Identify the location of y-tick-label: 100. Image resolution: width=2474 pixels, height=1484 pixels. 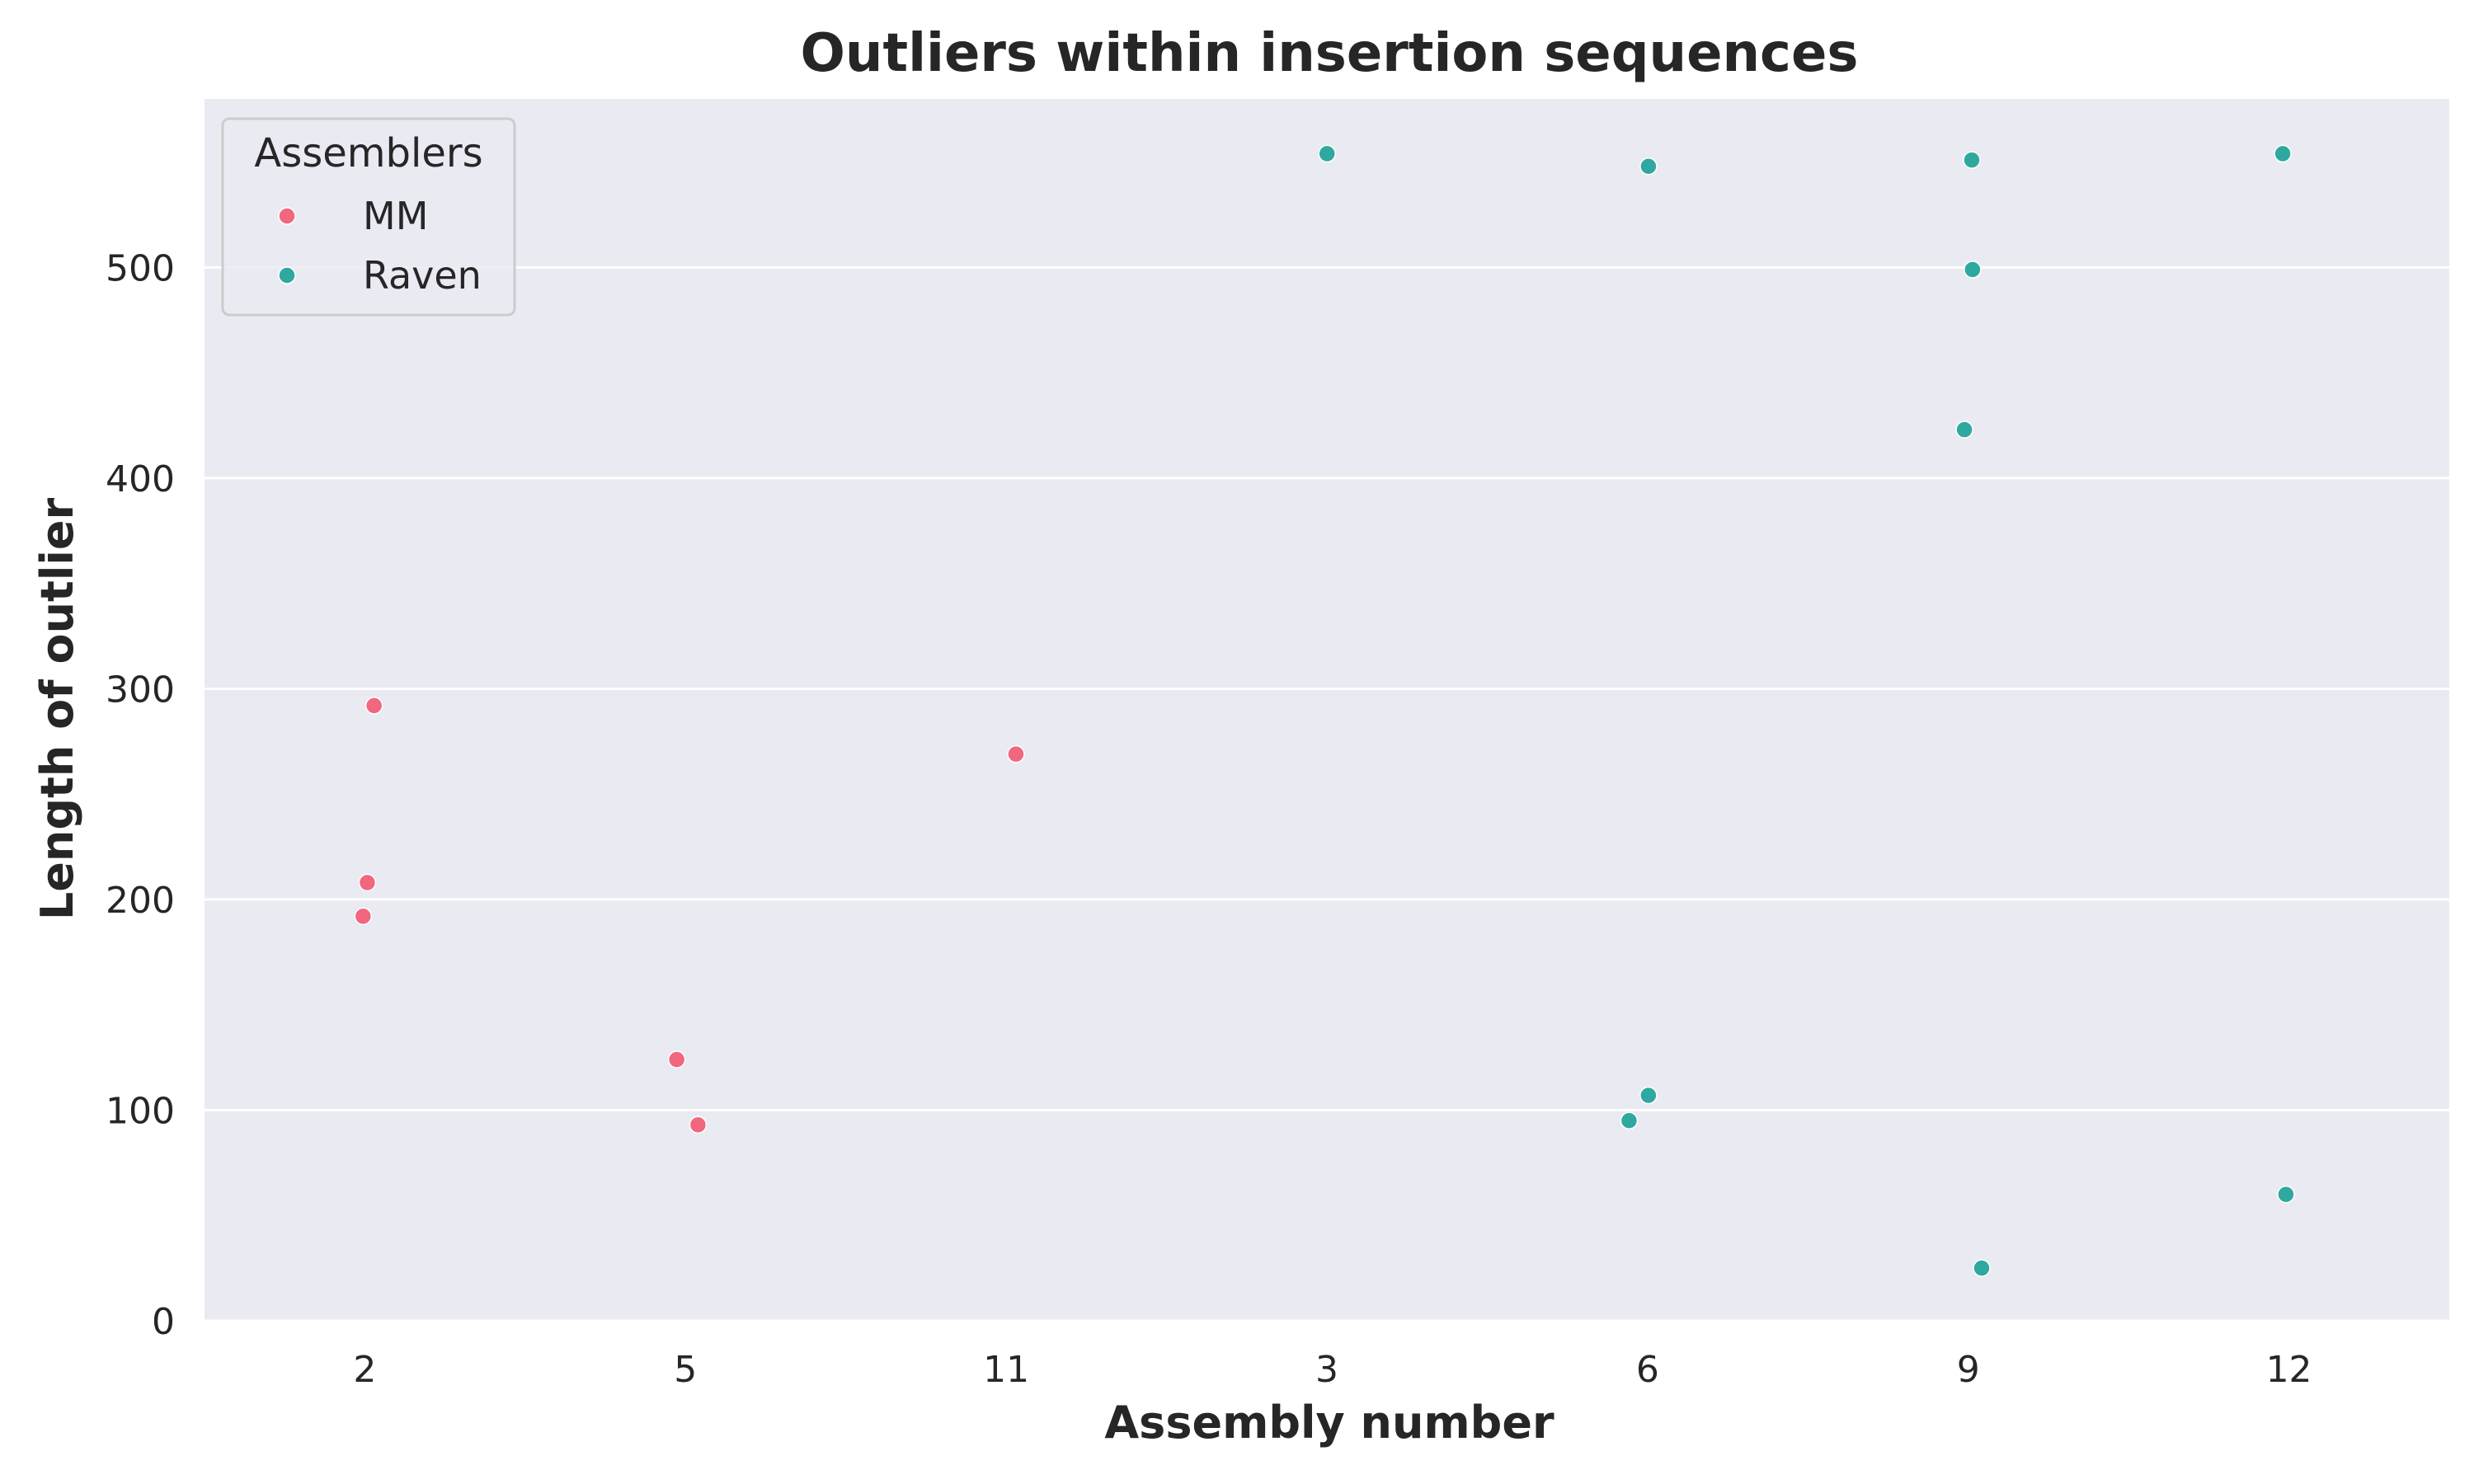
(140, 1111).